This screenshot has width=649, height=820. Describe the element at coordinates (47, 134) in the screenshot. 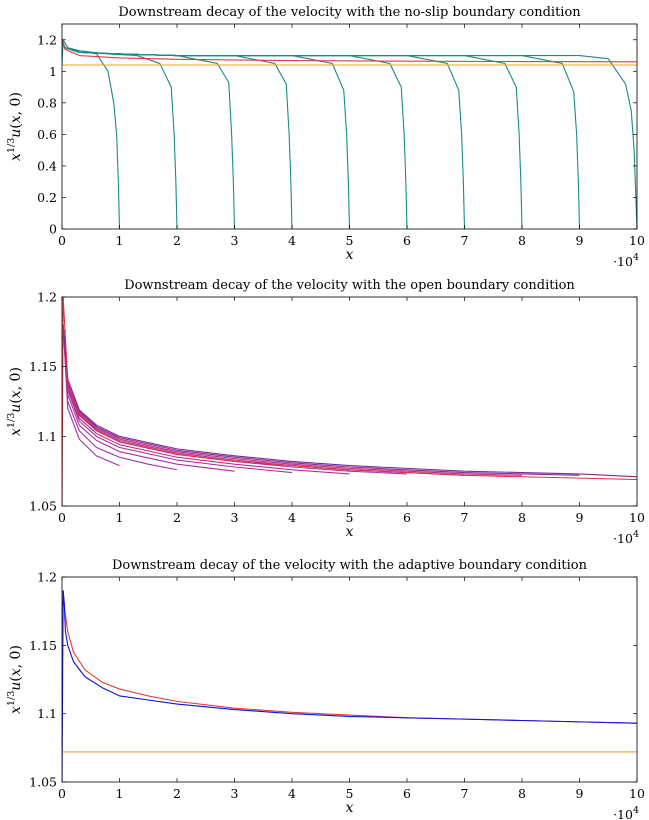

I see `y-tick-label: 0.6` at that location.